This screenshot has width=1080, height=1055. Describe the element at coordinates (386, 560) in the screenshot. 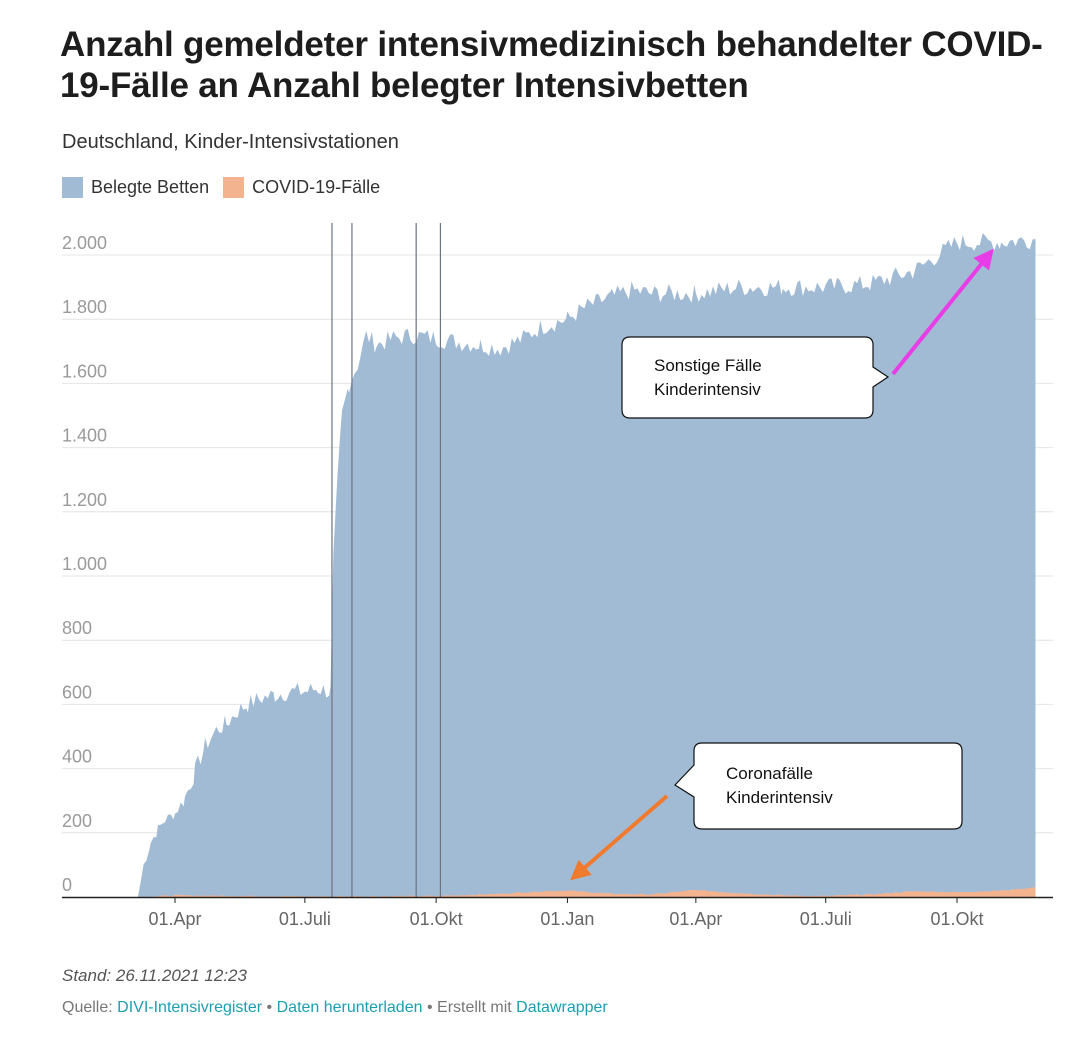

I see `reference-lines` at that location.